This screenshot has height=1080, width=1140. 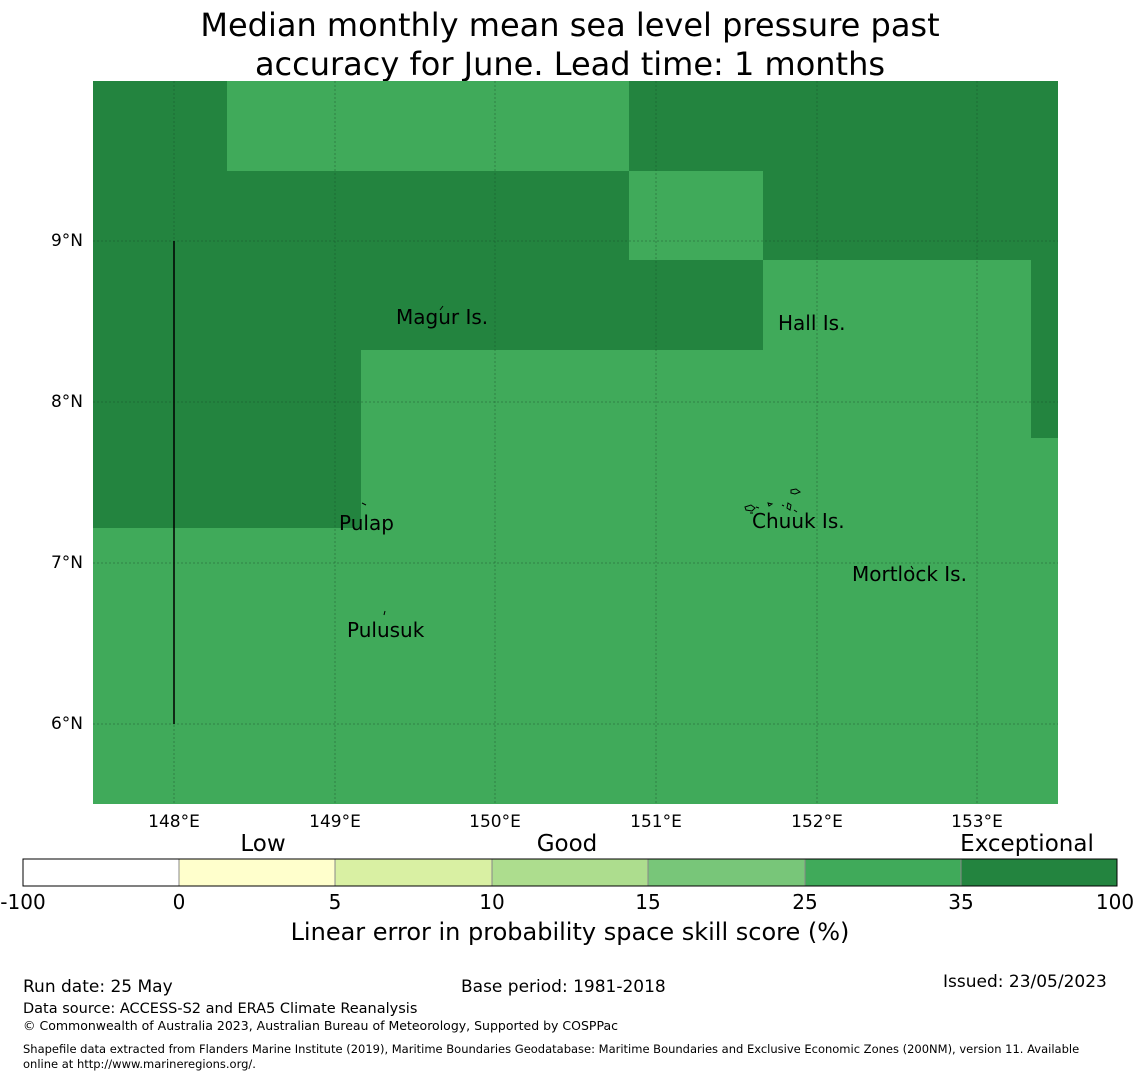 I want to click on lon-label-152e: 152°E, so click(x=817, y=822).